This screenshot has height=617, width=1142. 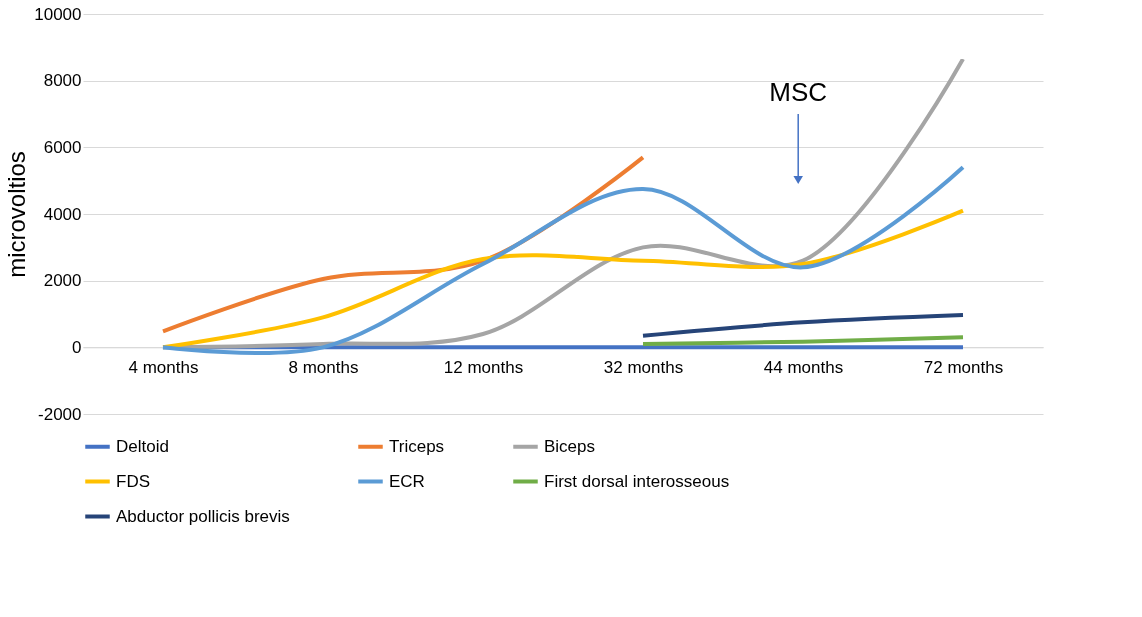 I want to click on x-tick-label: 44 months, so click(x=803, y=367).